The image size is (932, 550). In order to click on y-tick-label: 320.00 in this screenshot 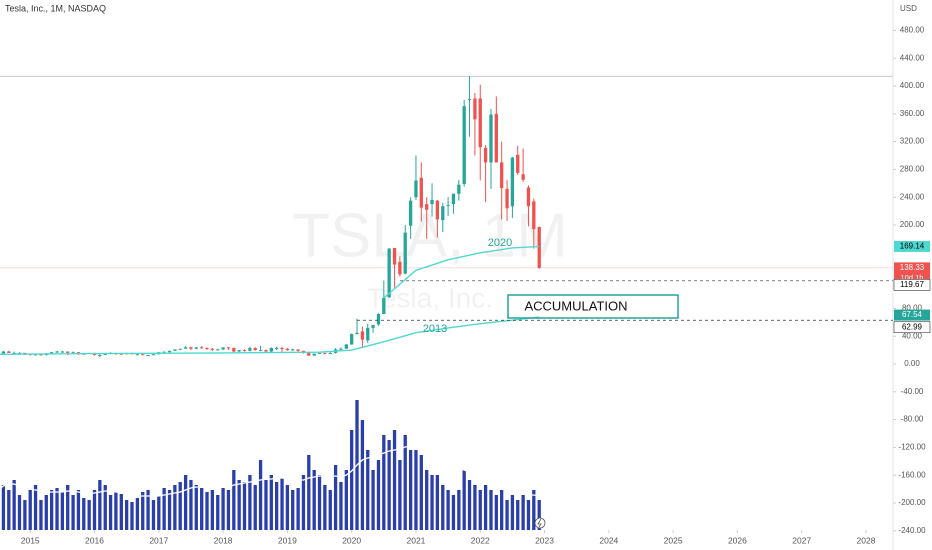, I will do `click(912, 141)`.